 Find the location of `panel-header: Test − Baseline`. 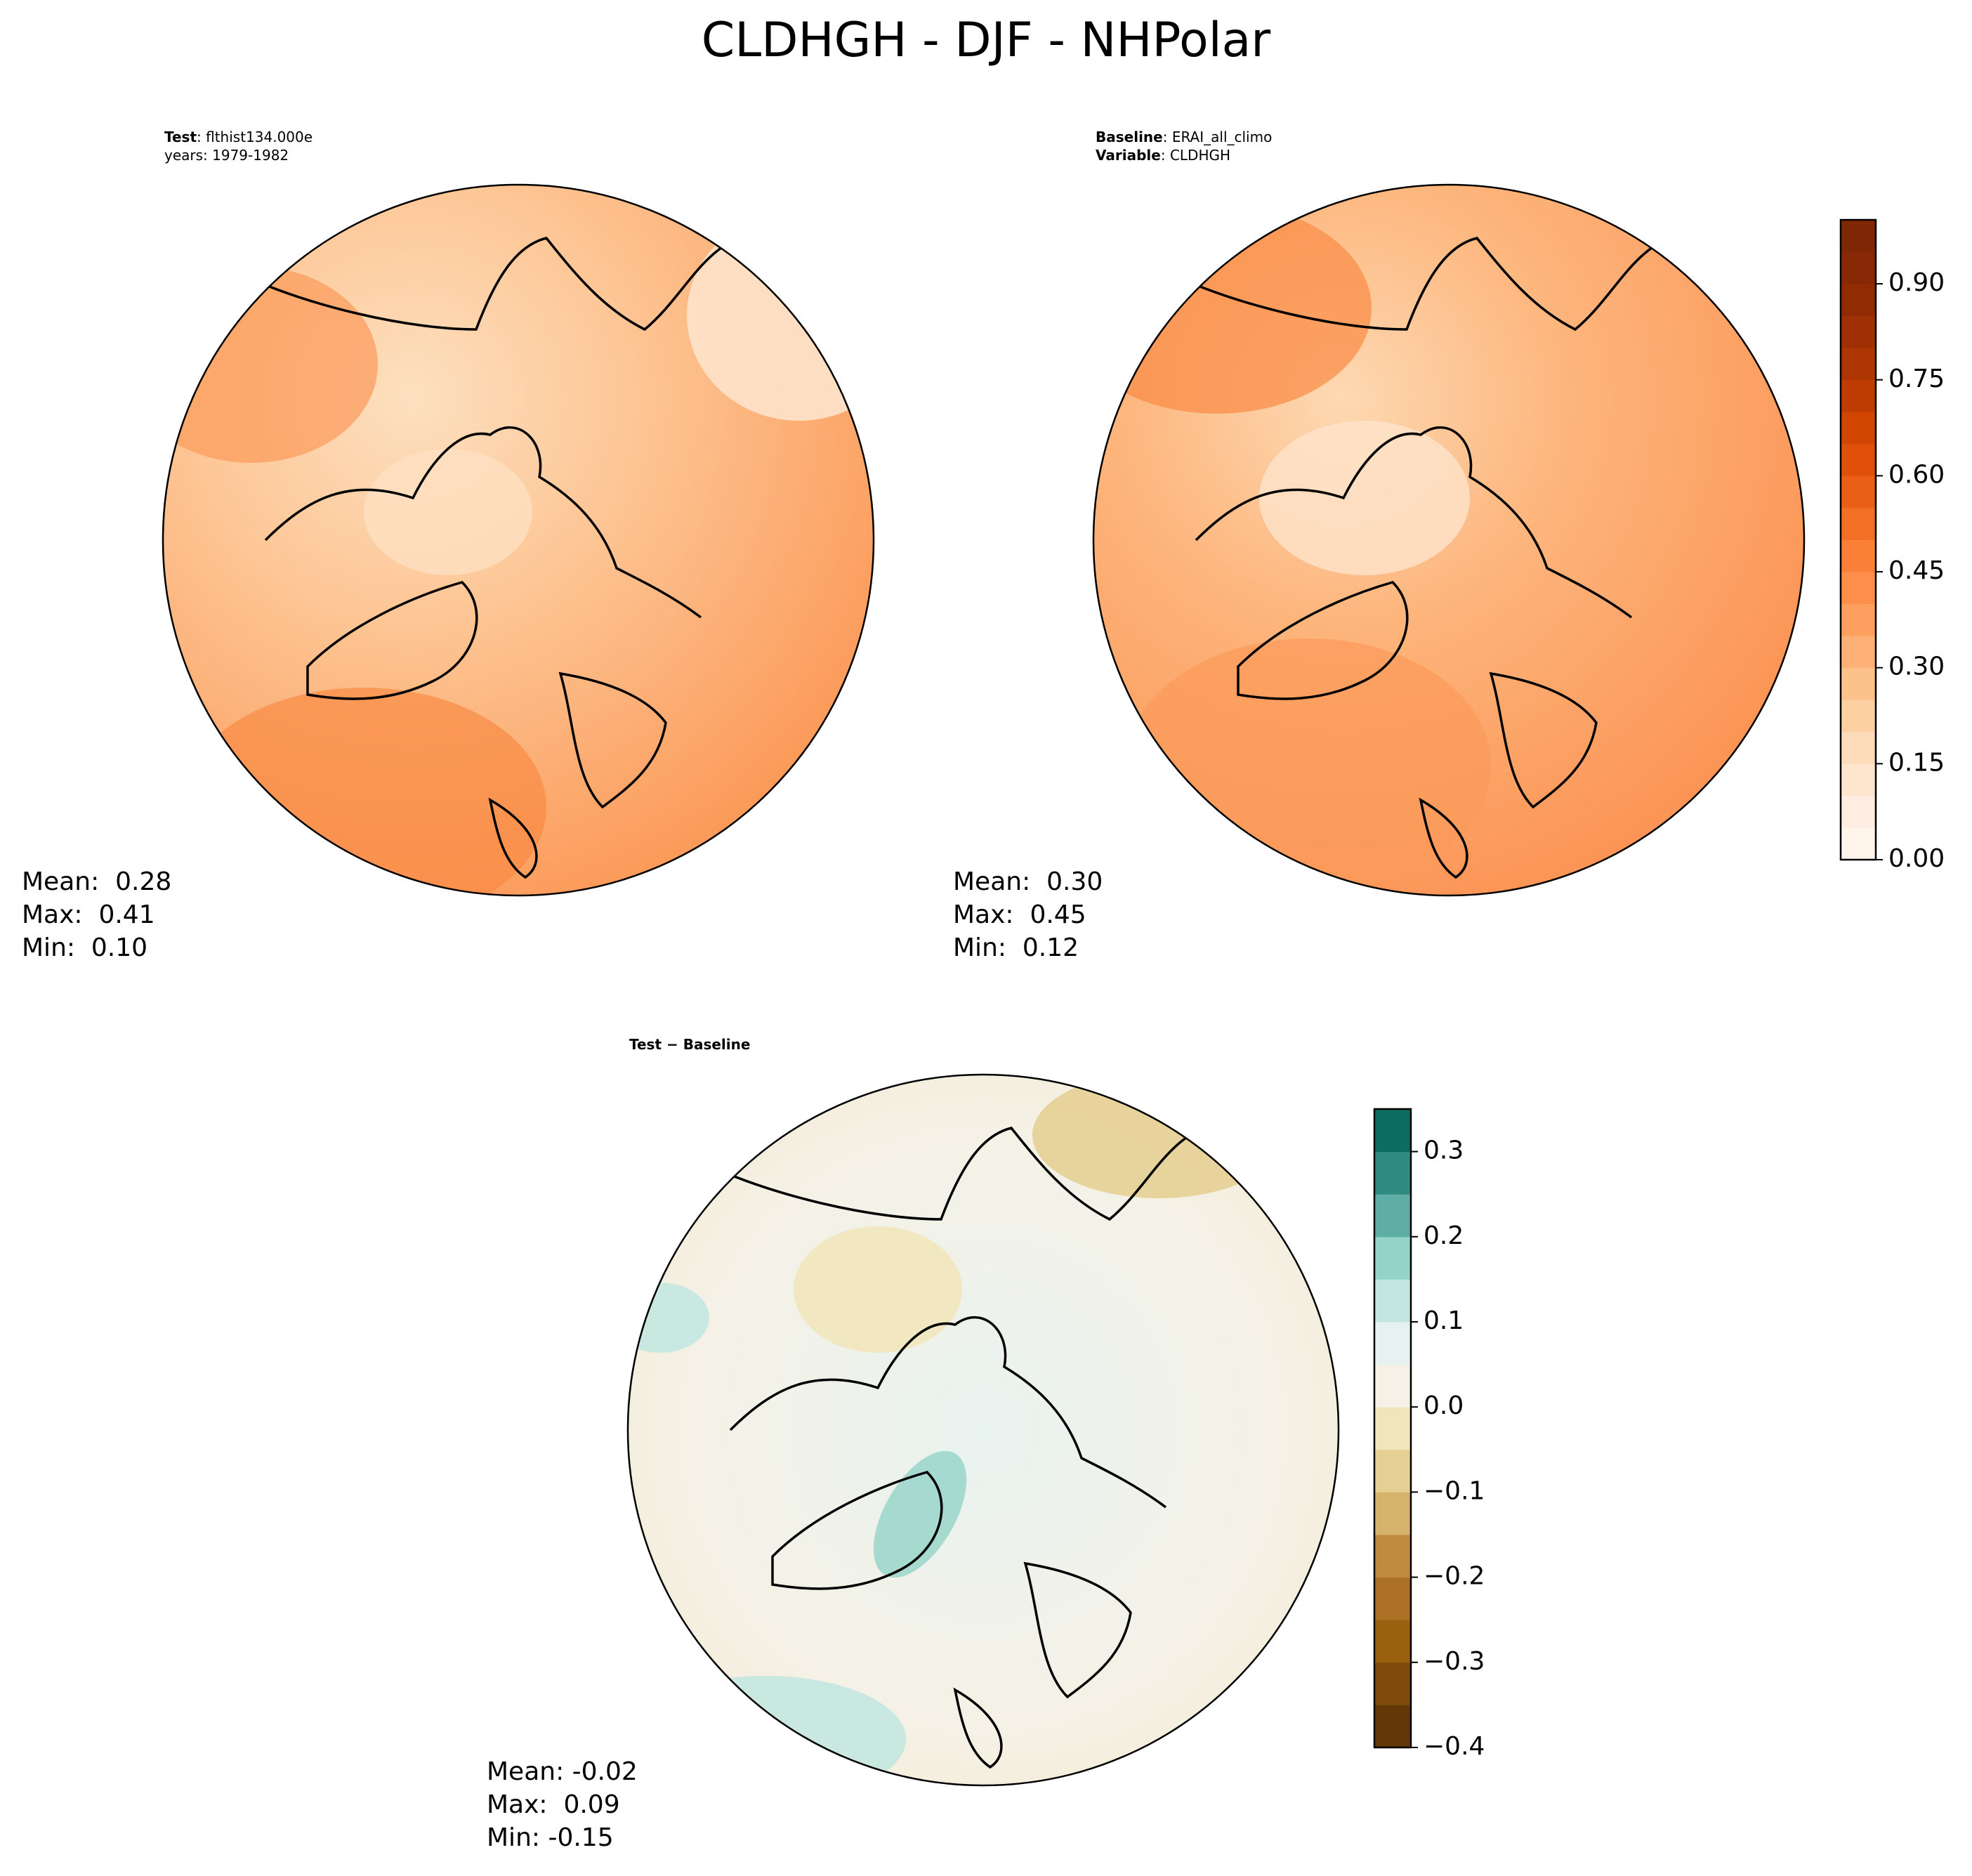

panel-header: Test − Baseline is located at coordinates (689, 1045).